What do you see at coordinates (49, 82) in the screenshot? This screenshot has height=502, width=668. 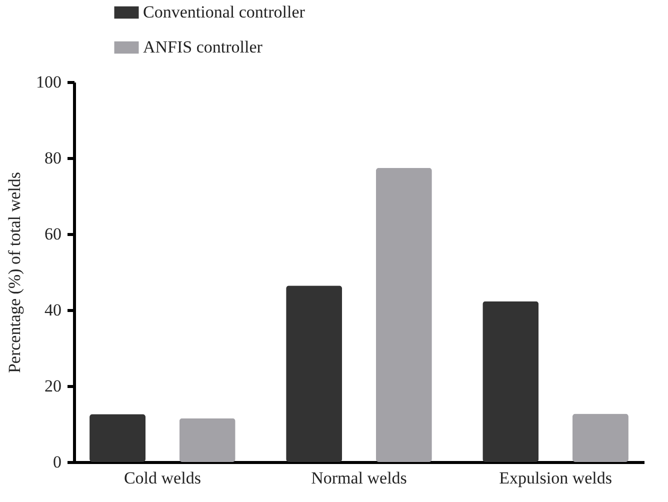 I see `y-tick-label: 100` at bounding box center [49, 82].